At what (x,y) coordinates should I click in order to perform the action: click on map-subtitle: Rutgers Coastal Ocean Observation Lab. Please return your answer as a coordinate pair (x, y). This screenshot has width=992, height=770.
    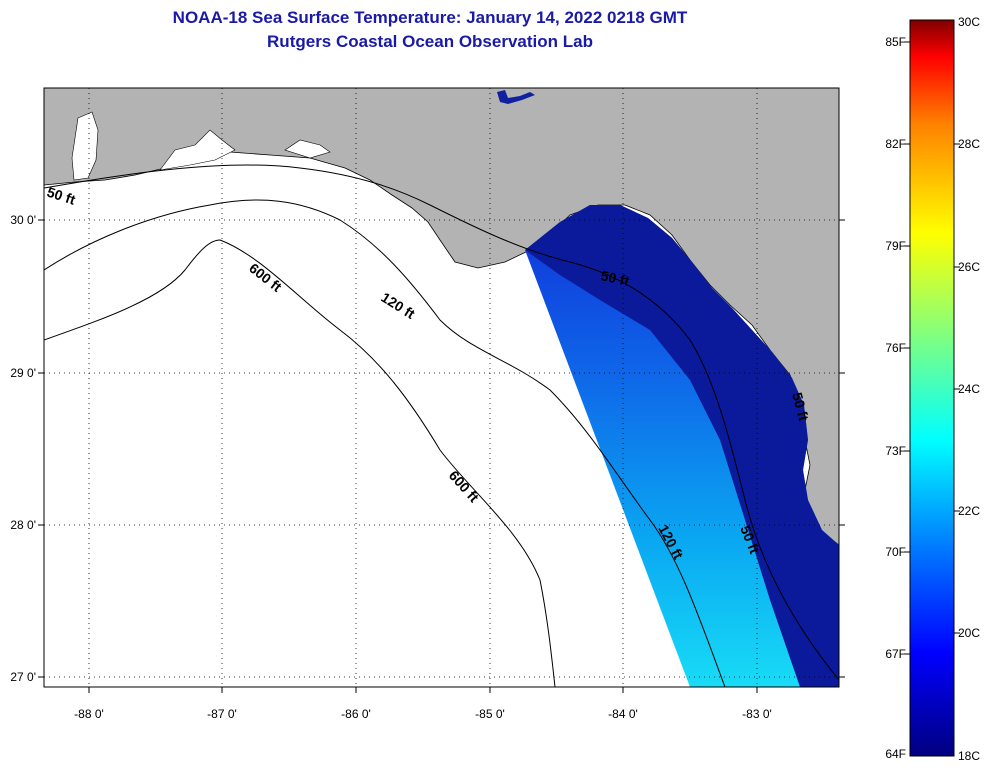
    Looking at the image, I should click on (430, 41).